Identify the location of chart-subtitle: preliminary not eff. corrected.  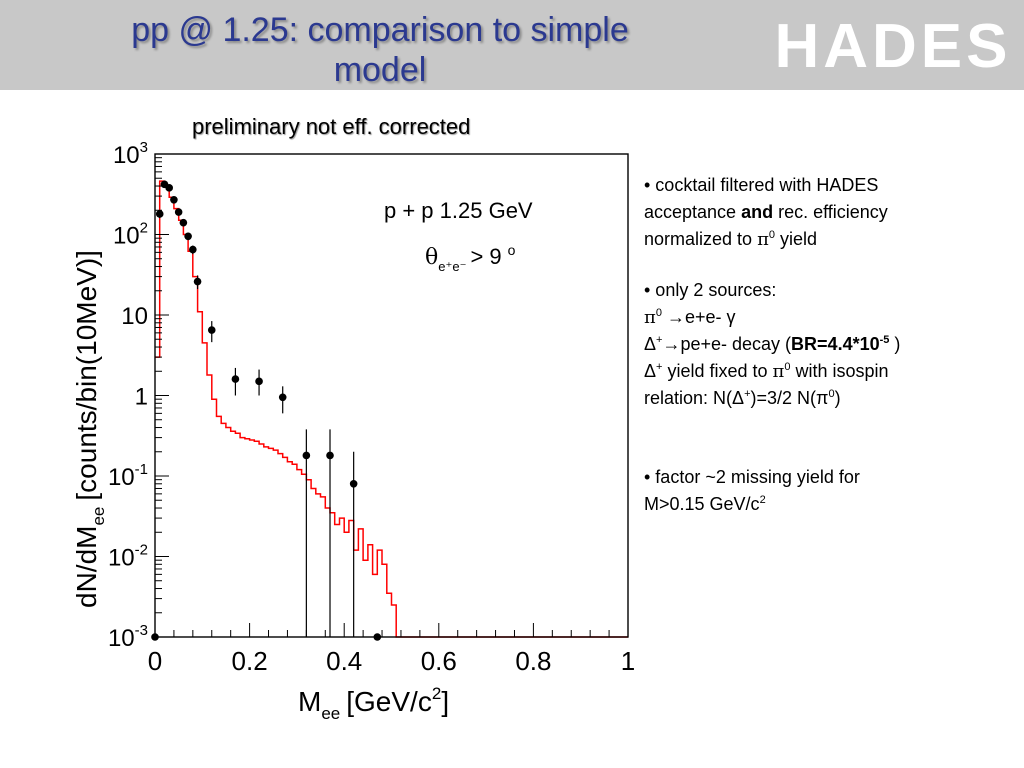
(331, 126).